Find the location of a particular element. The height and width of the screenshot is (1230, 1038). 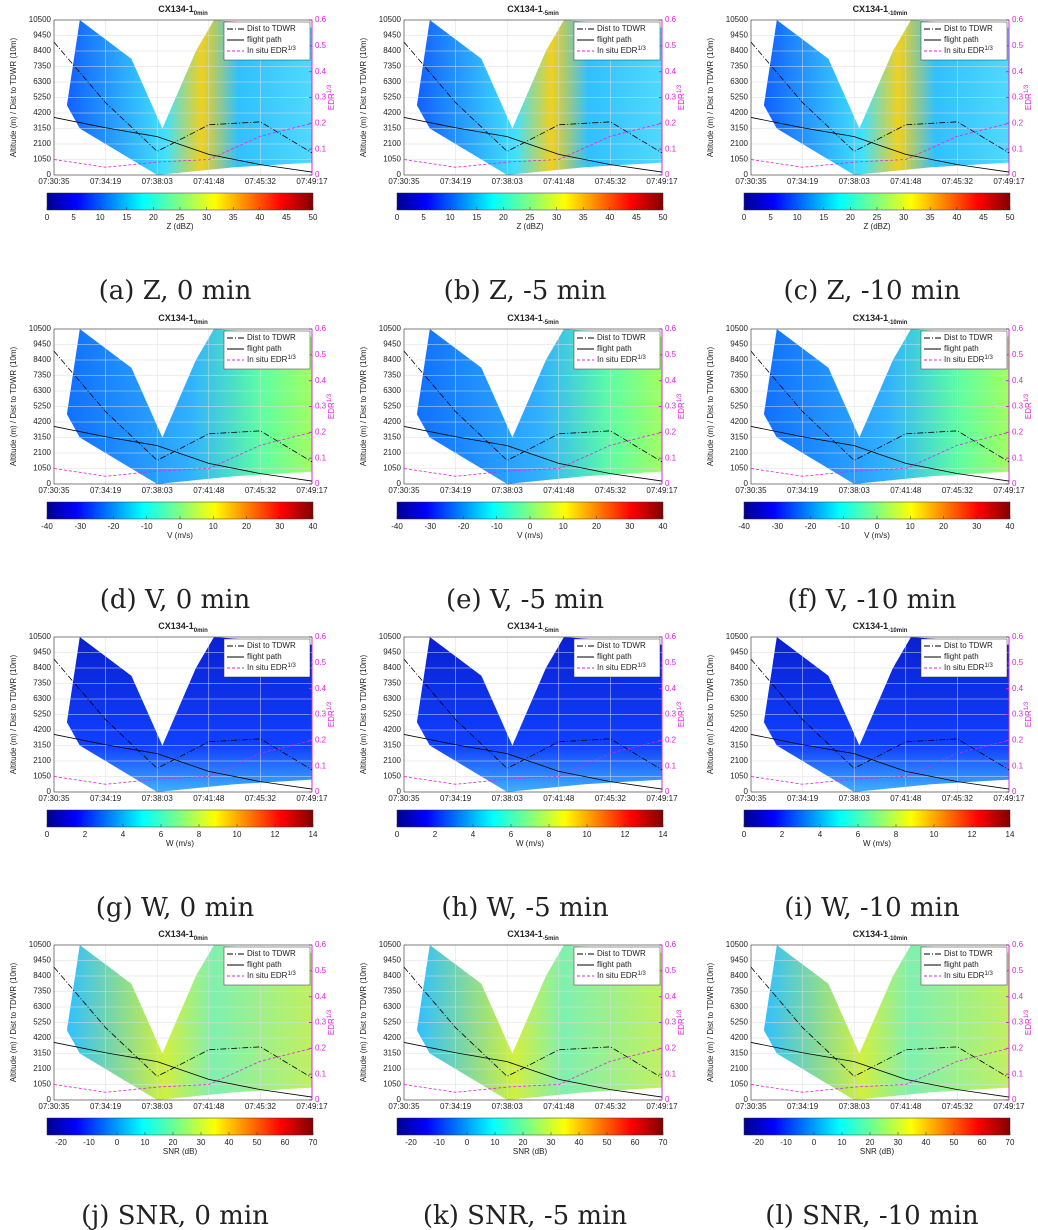

colorbar-tick-label: 12 is located at coordinates (275, 834).